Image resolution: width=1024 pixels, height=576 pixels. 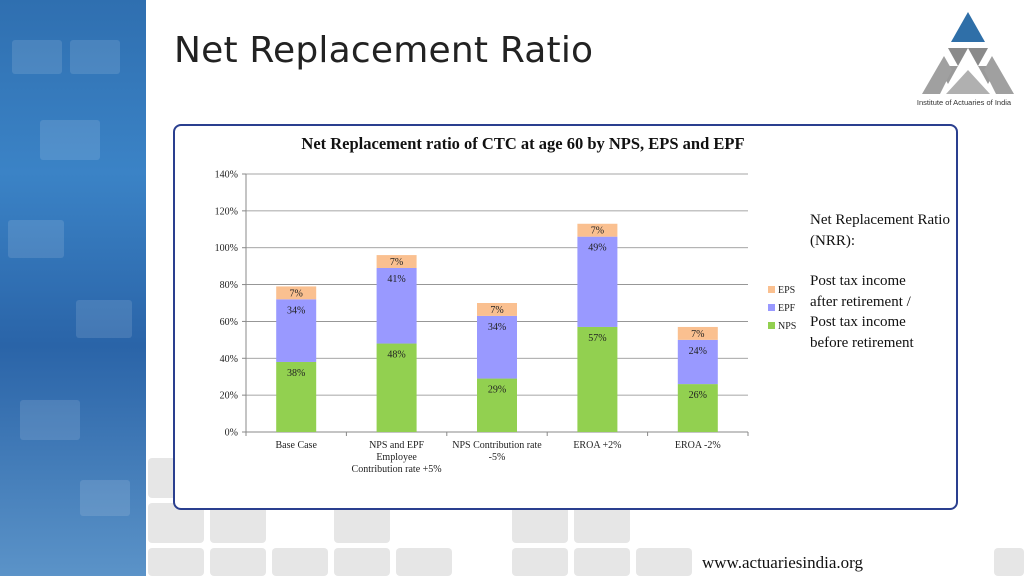 I want to click on left-decor-band, so click(x=73, y=288).